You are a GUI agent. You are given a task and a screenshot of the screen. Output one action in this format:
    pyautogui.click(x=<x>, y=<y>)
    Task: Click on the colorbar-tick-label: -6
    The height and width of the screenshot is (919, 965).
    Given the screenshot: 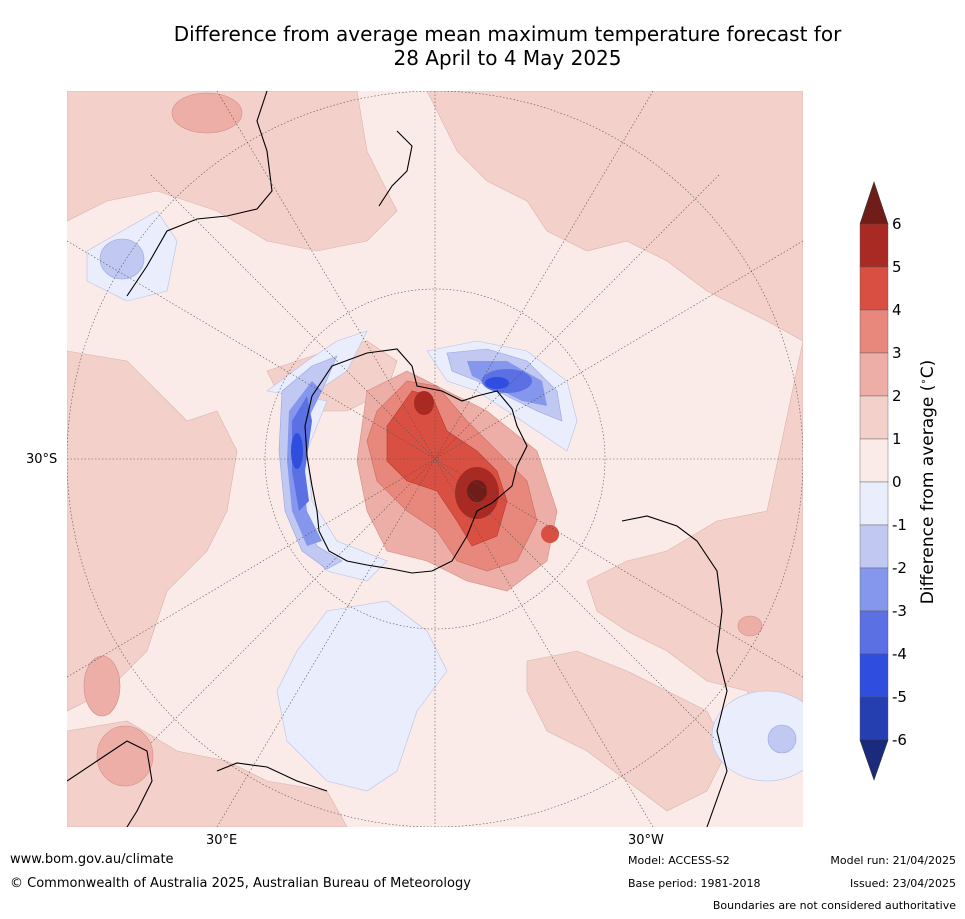 What is the action you would take?
    pyautogui.click(x=899, y=740)
    